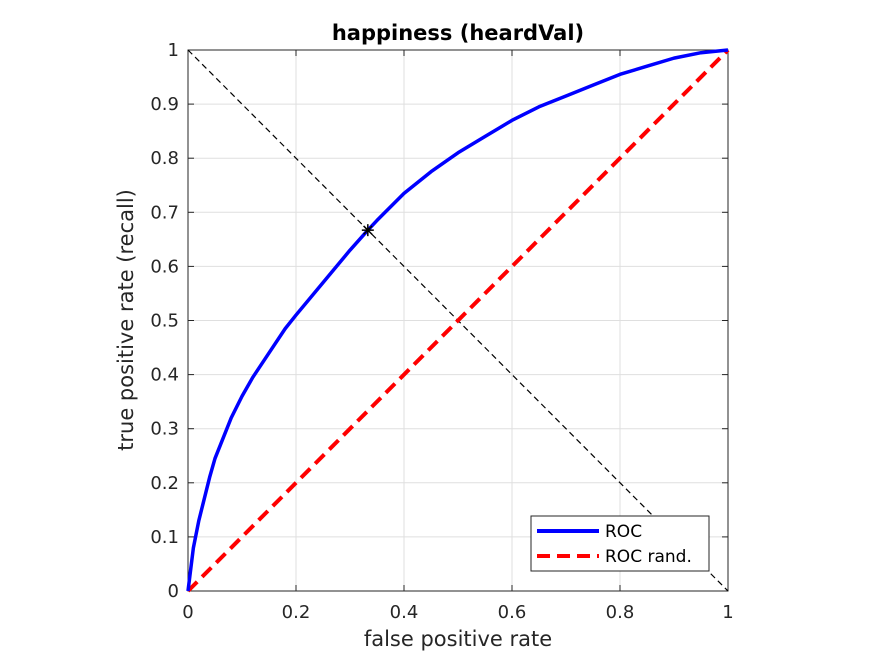 The height and width of the screenshot is (663, 884). I want to click on optimal-point-marker, so click(367, 230).